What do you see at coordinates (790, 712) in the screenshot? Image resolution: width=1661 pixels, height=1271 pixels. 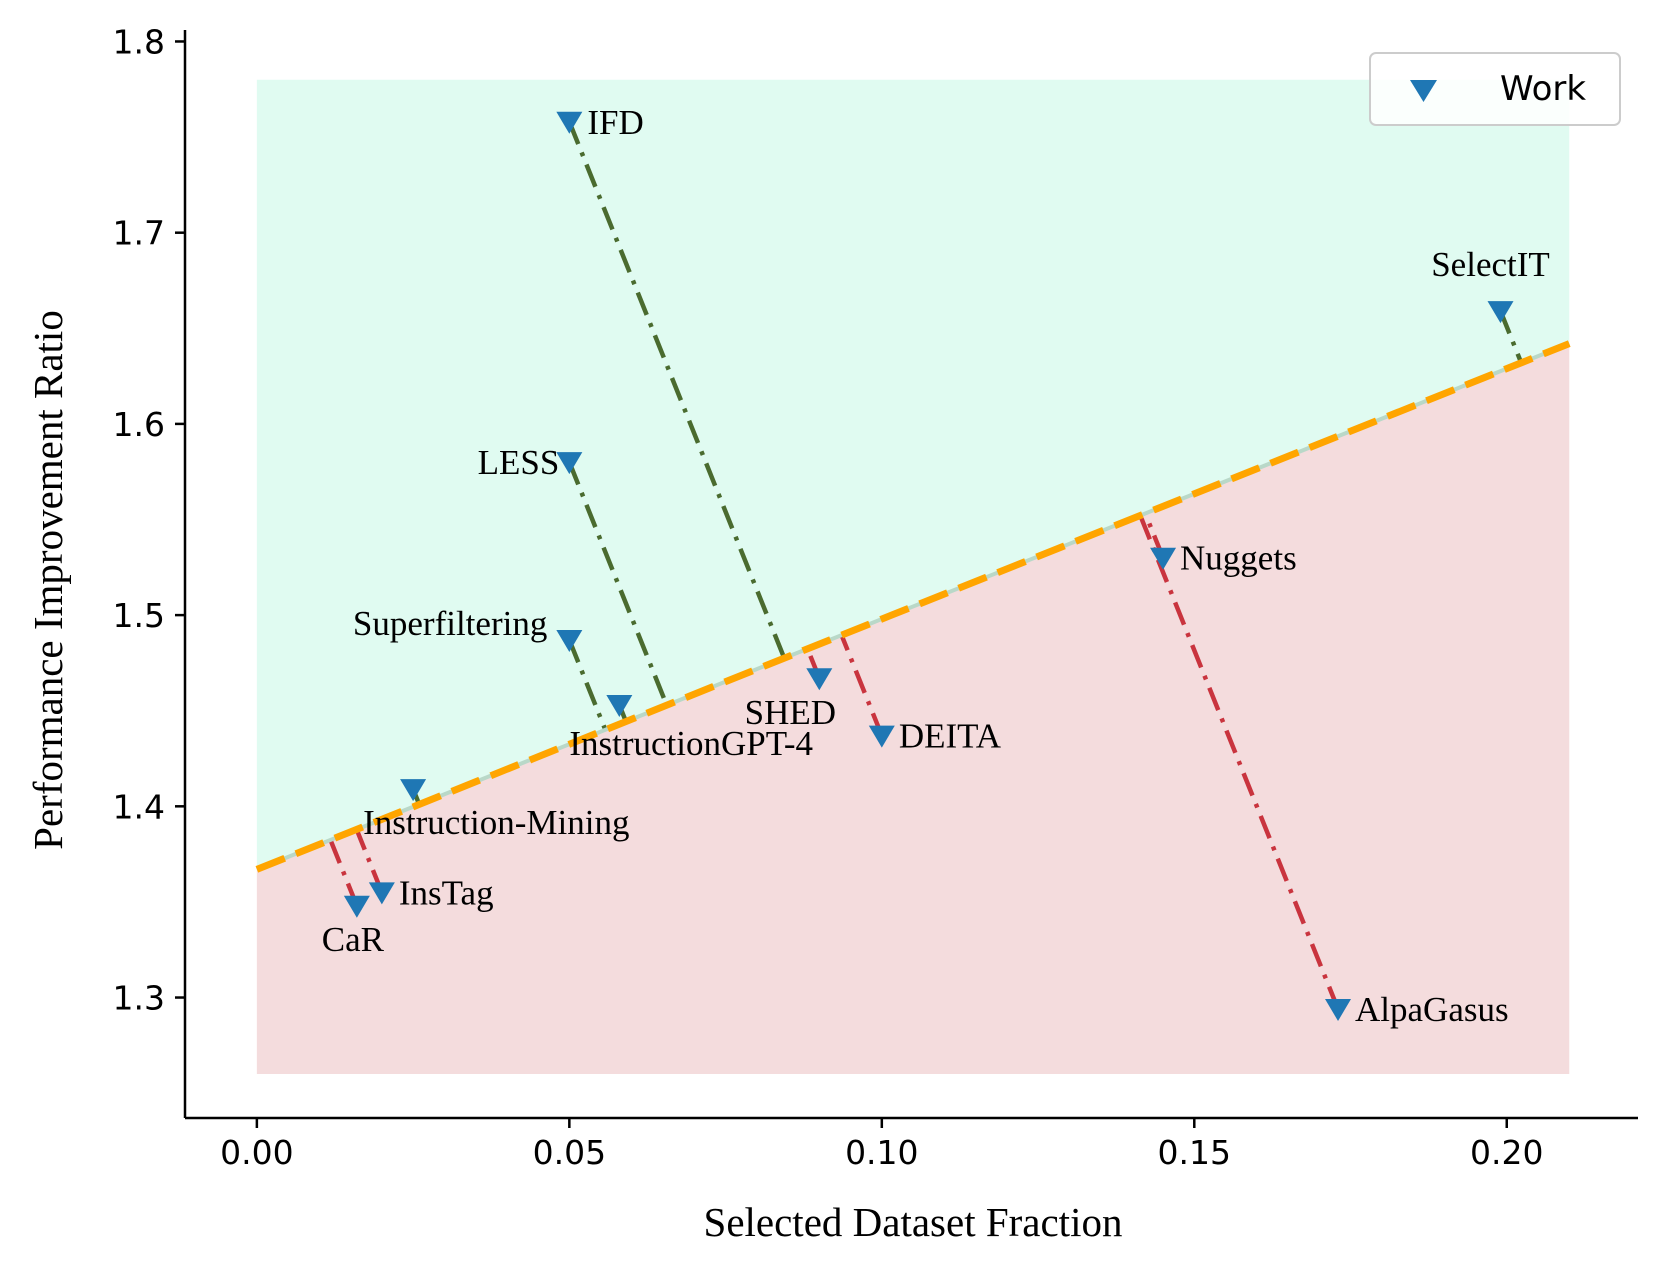 I see `label-shed: SHED` at bounding box center [790, 712].